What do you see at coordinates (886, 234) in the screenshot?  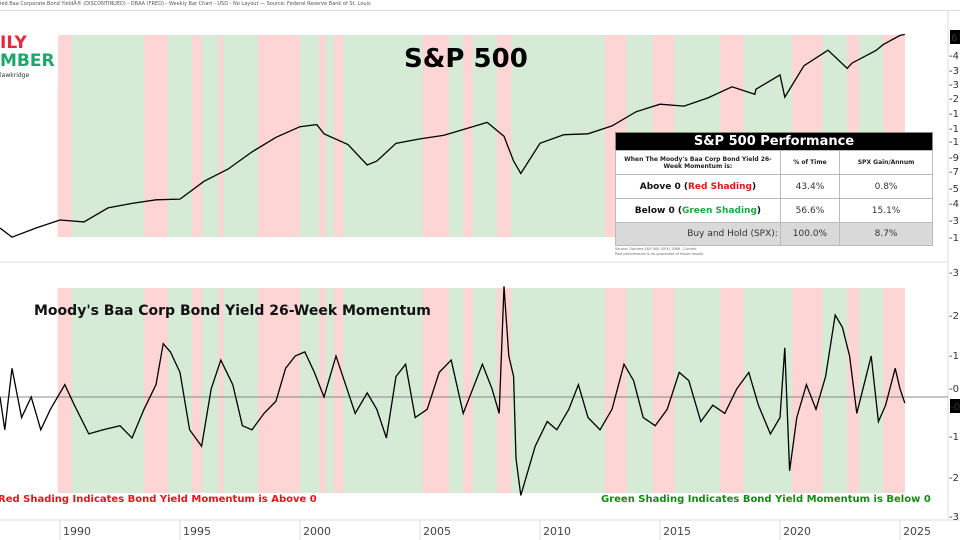 I see `buy-hold-gain: 8.7%` at bounding box center [886, 234].